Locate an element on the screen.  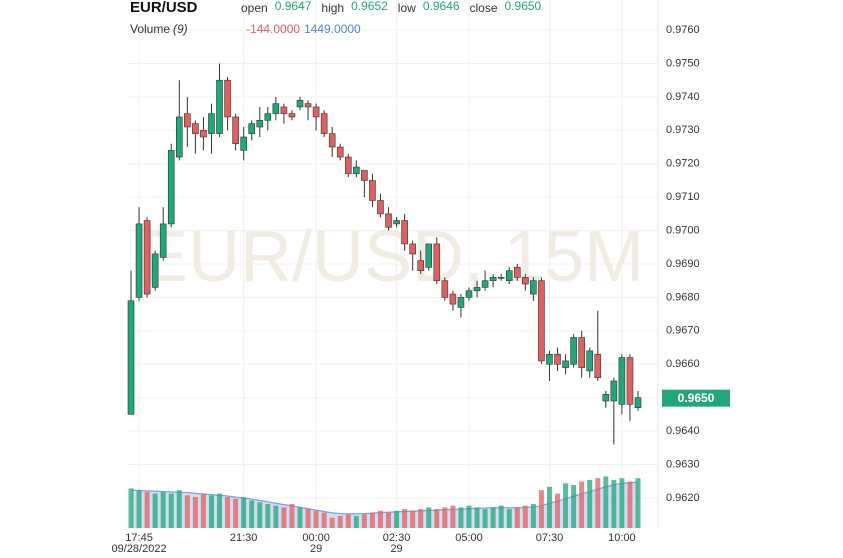
volume-change: -144.0000 is located at coordinates (273, 29).